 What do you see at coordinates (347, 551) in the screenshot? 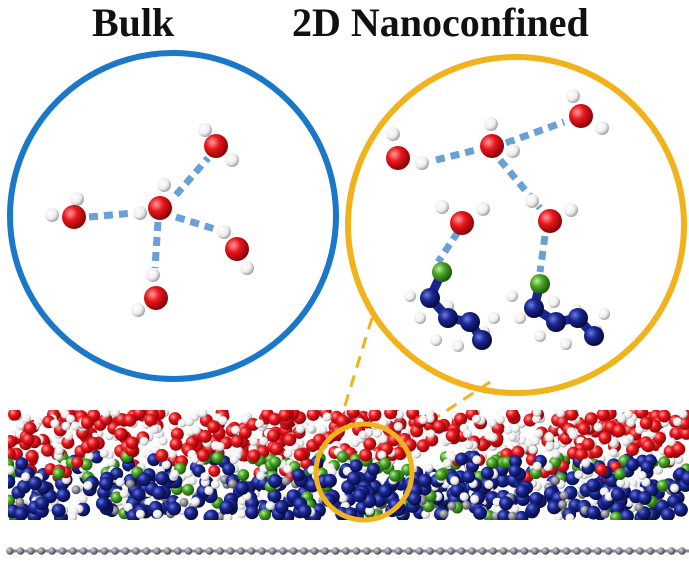
I see `substrate-layer` at bounding box center [347, 551].